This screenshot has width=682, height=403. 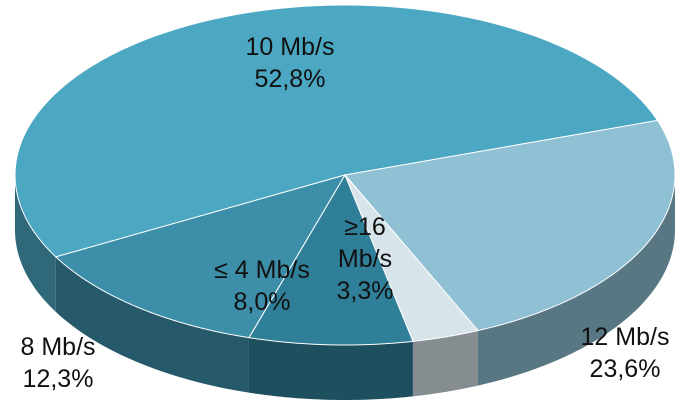 What do you see at coordinates (262, 286) in the screenshot?
I see `slice-label-3: ≤ 4 Mb/s 8,0%` at bounding box center [262, 286].